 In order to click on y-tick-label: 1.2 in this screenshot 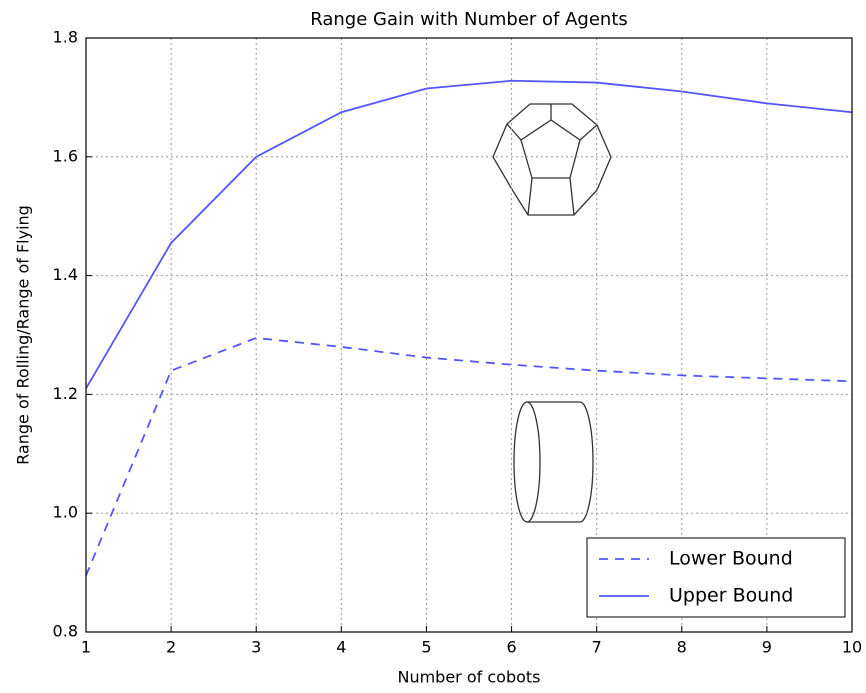, I will do `click(65, 393)`.